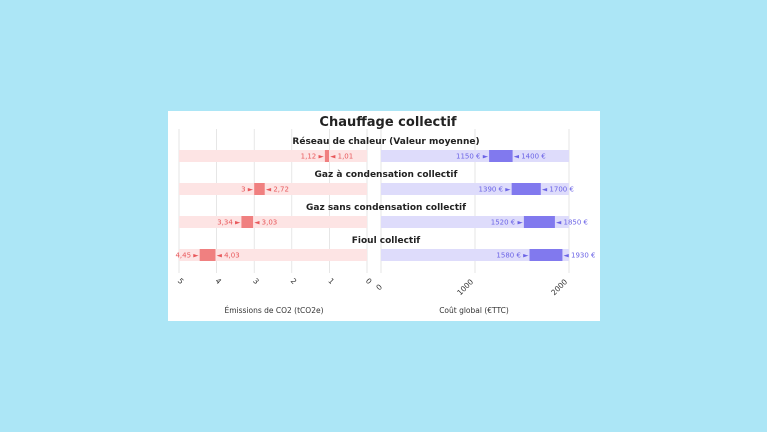  I want to click on cost-tick-label: 0, so click(379, 287).